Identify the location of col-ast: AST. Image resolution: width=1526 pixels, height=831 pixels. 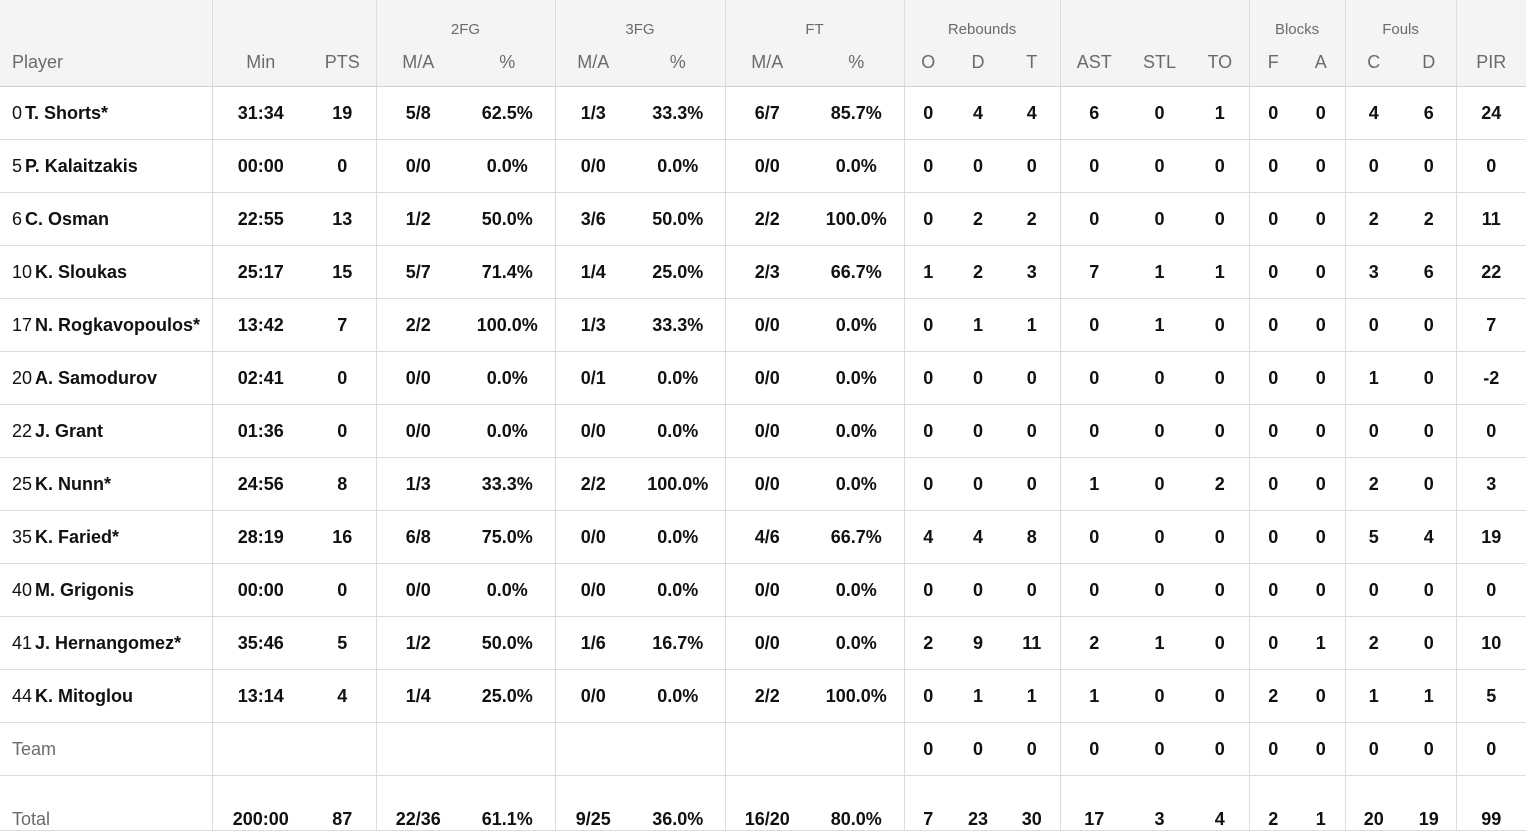
(1094, 62).